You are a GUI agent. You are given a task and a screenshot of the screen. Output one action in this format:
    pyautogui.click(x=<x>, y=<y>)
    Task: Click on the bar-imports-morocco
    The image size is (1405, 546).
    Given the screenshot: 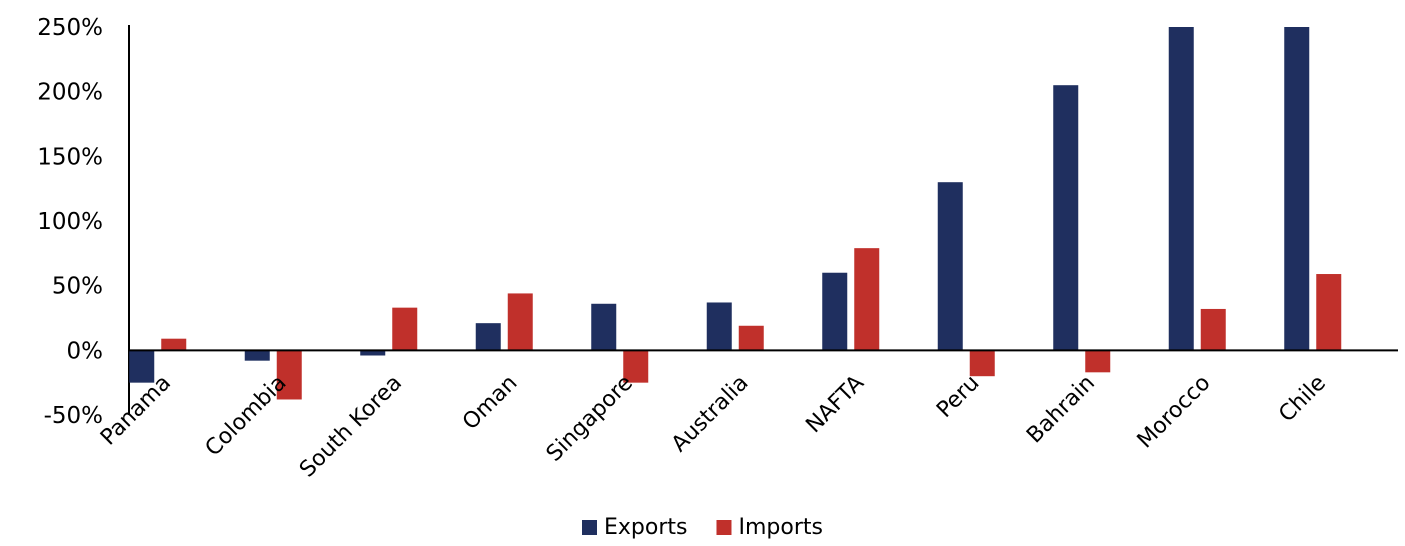 What is the action you would take?
    pyautogui.click(x=1213, y=329)
    